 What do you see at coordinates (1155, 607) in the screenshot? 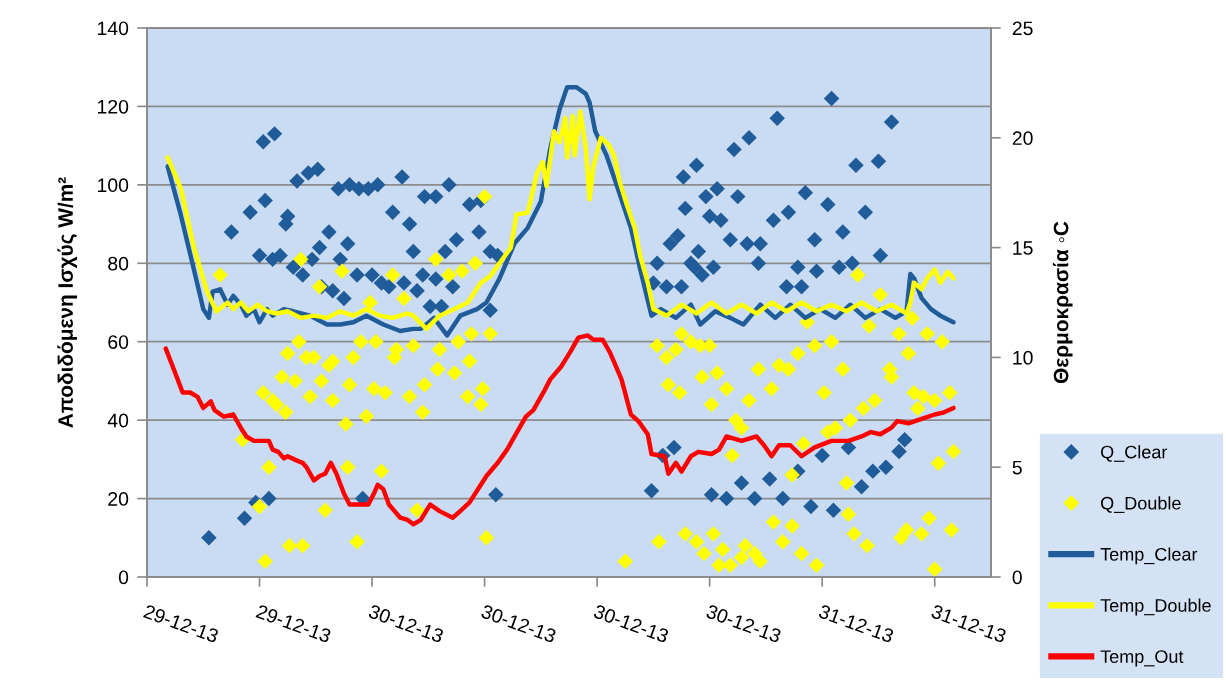
I see `legend-label: Temp_Double` at bounding box center [1155, 607].